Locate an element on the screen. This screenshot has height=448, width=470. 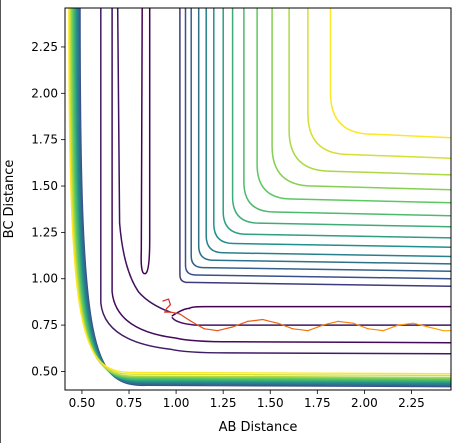
x-tick-label: 1.50 is located at coordinates (270, 403).